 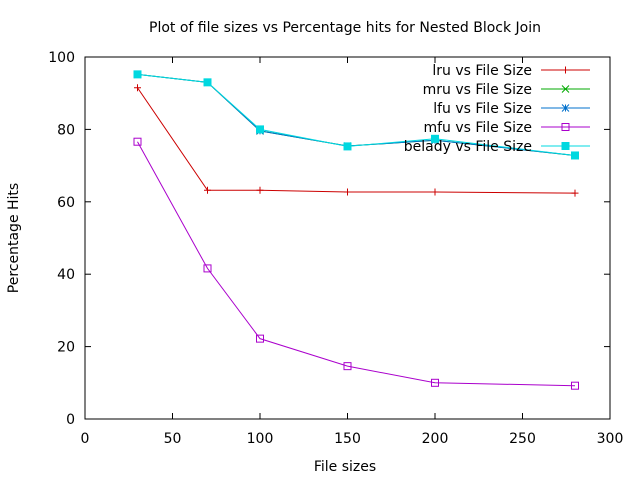 I want to click on series-line, so click(x=356, y=114).